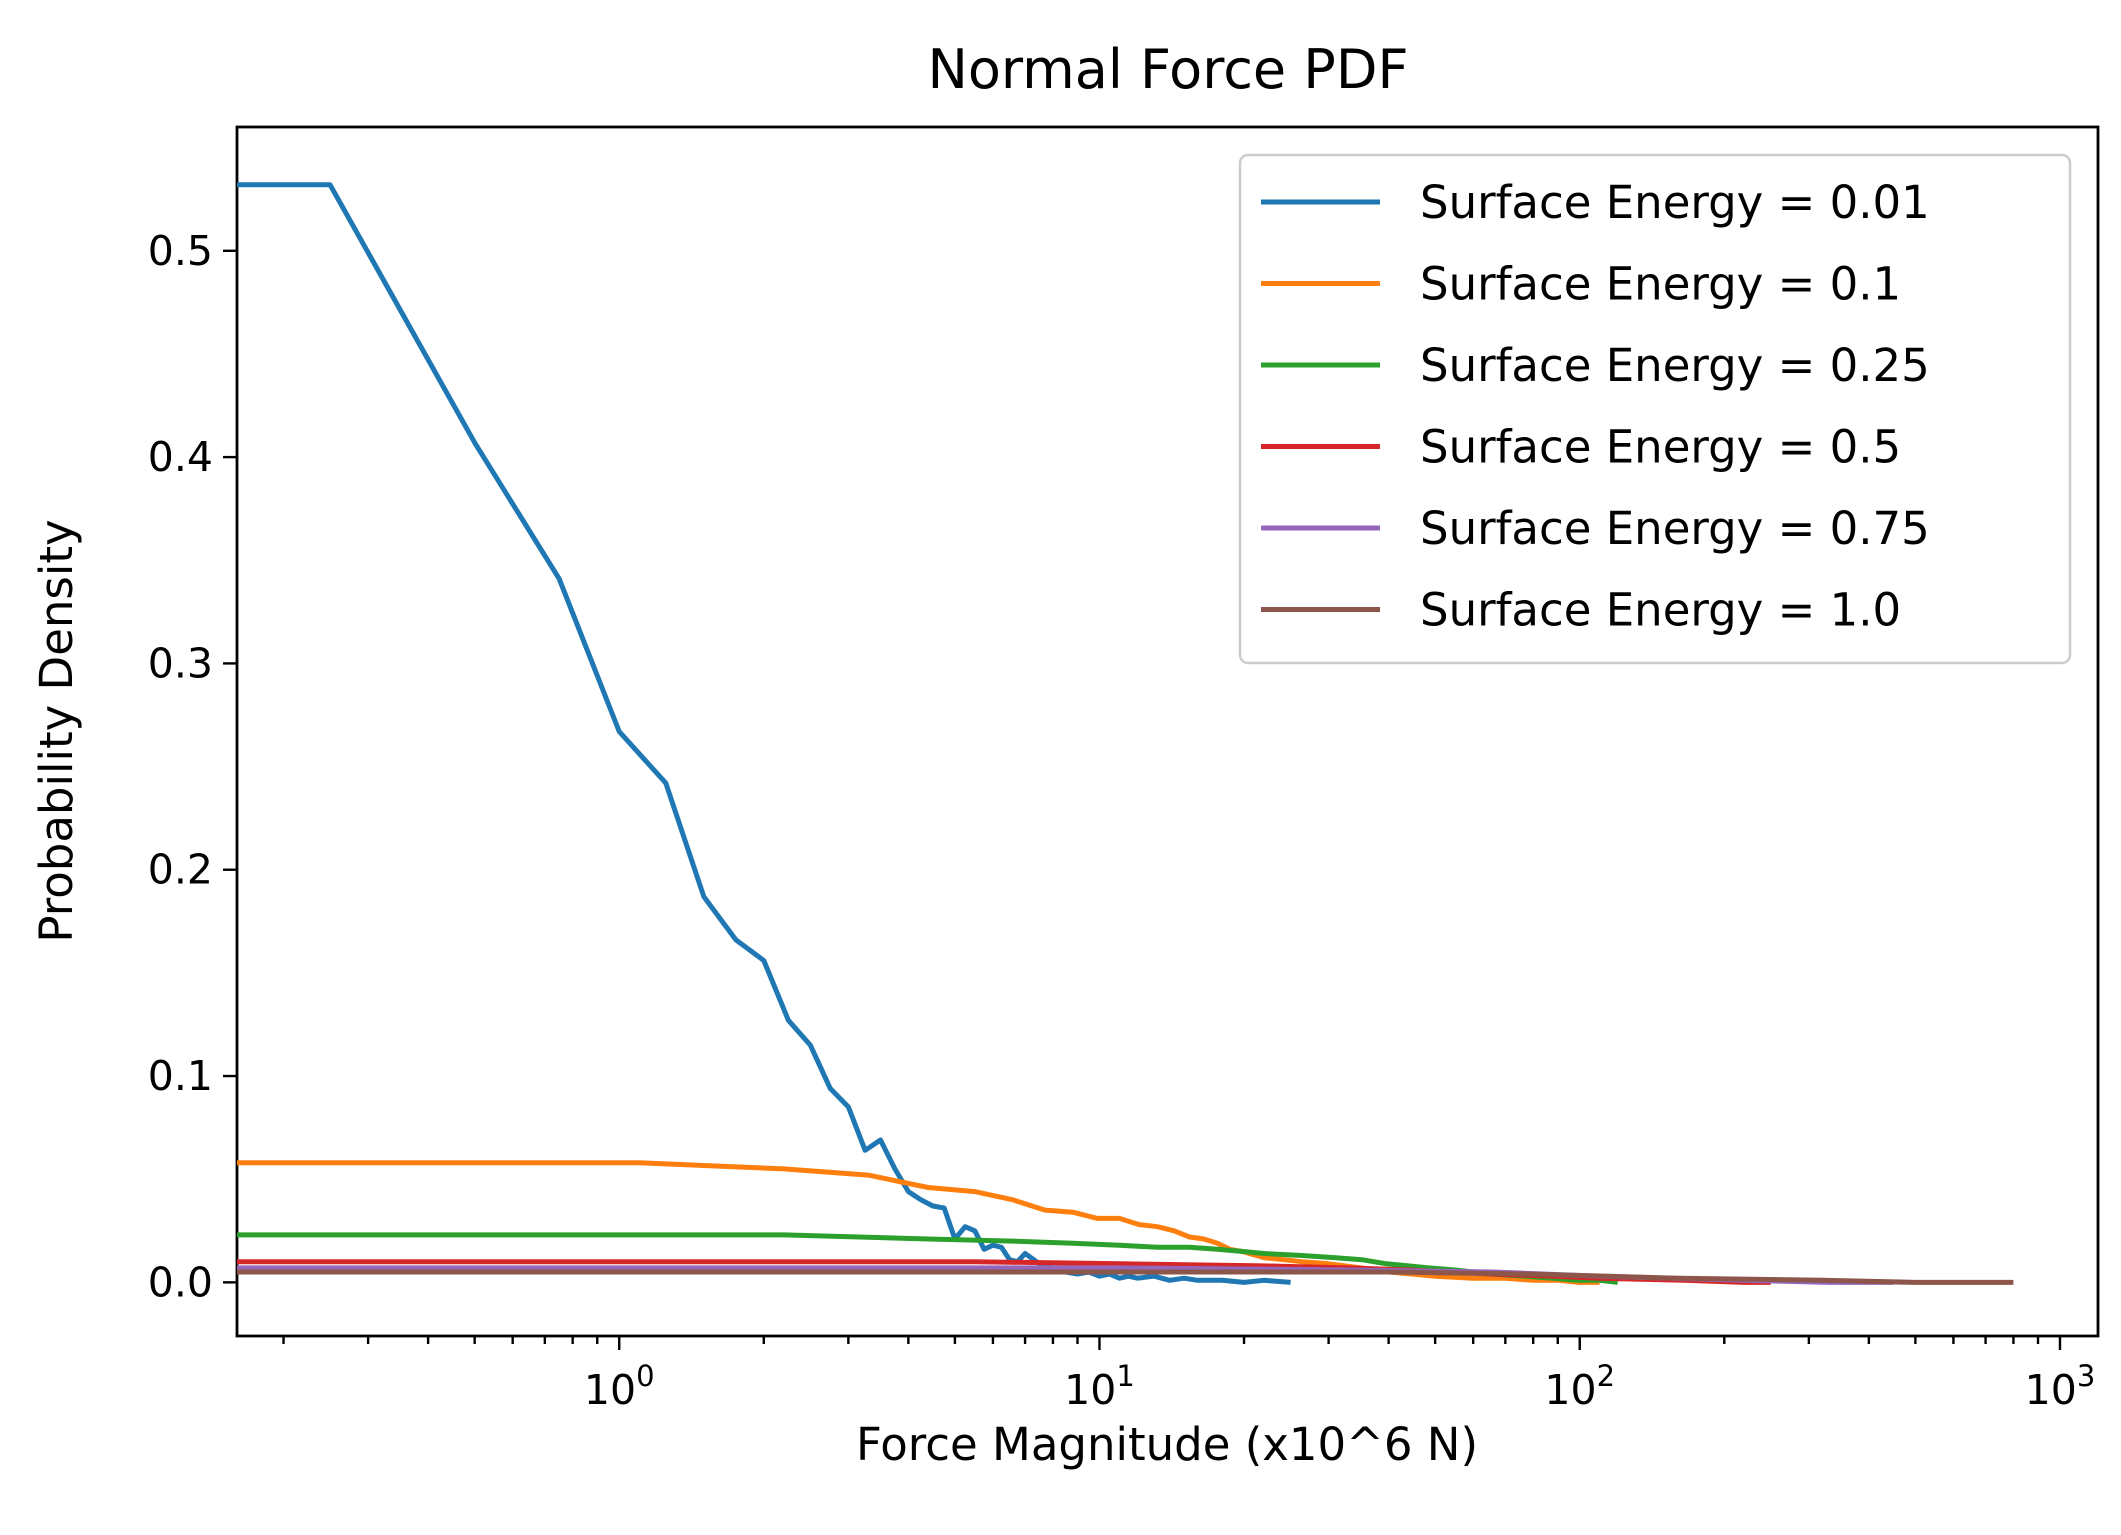 This screenshot has height=1535, width=2121. What do you see at coordinates (1660, 284) in the screenshot?
I see `legend-label-2: Surface Energy = 0.1` at bounding box center [1660, 284].